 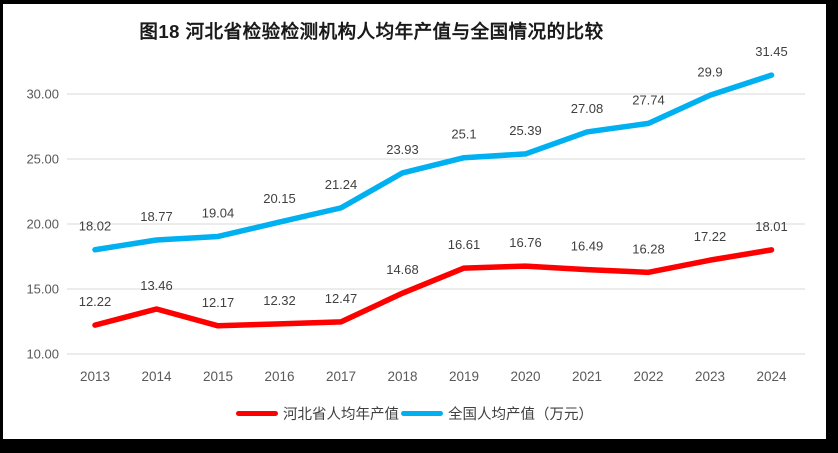 What do you see at coordinates (42, 354) in the screenshot?
I see `y-axis-tick-label: 10.00` at bounding box center [42, 354].